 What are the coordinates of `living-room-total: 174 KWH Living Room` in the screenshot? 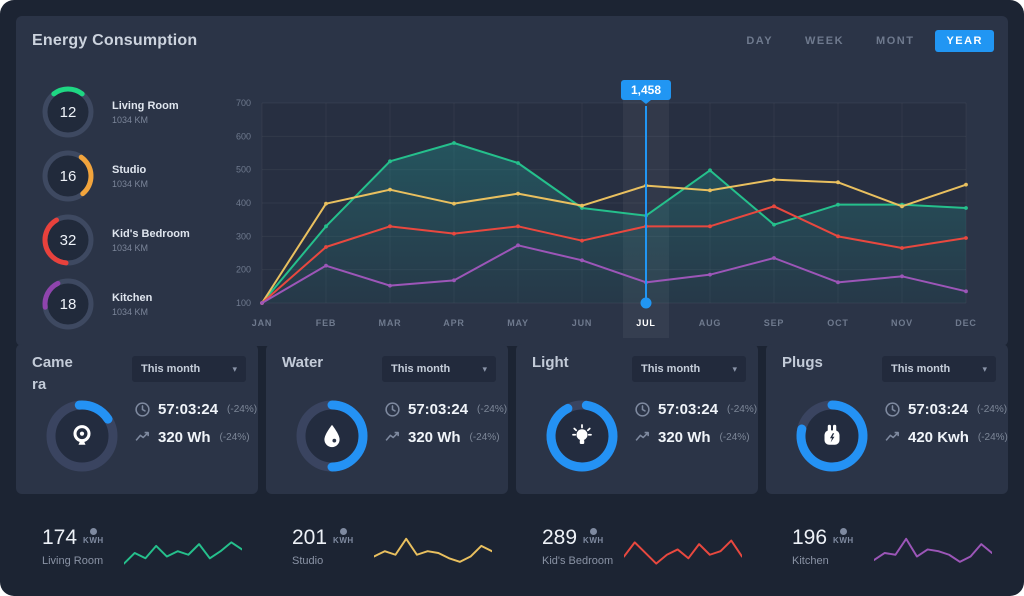 It's located at (137, 541).